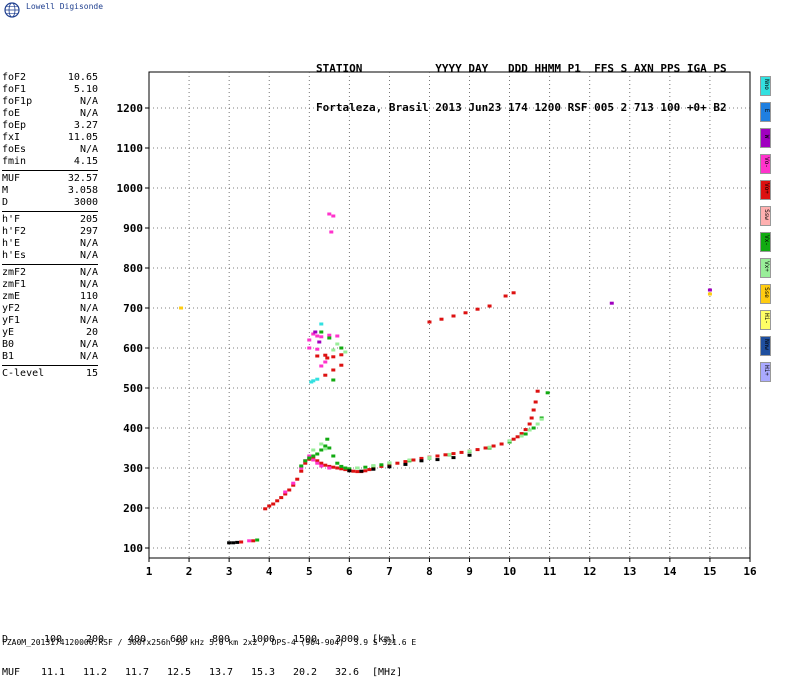 This screenshot has width=800, height=689. What do you see at coordinates (12, 10) in the screenshot?
I see `globe-icon` at bounding box center [12, 10].